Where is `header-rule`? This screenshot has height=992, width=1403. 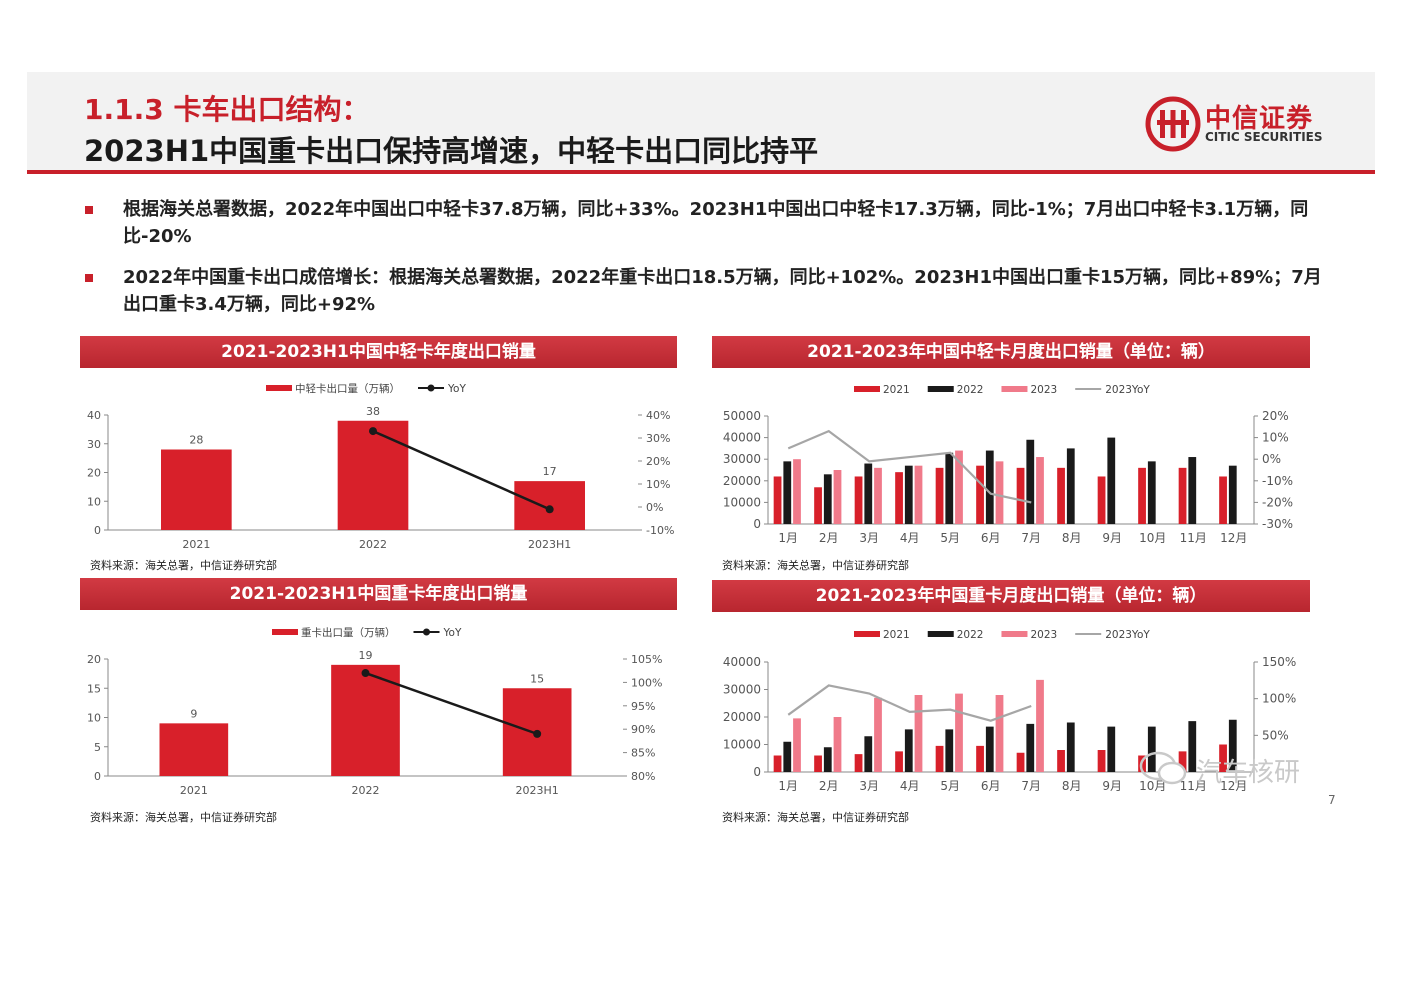 header-rule is located at coordinates (701, 172).